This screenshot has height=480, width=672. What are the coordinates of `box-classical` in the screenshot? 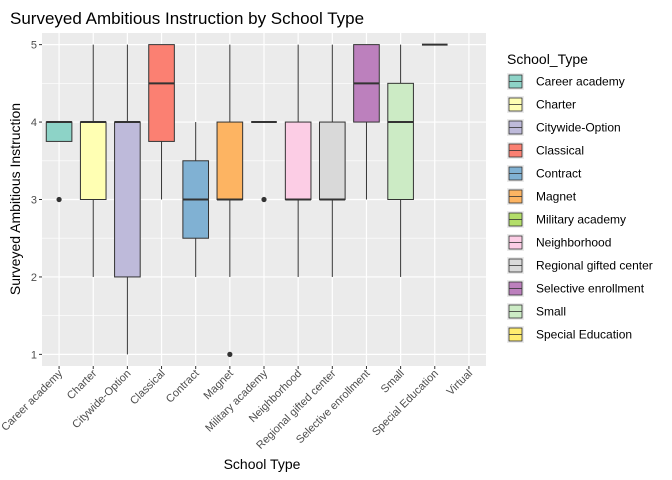 It's located at (161, 122).